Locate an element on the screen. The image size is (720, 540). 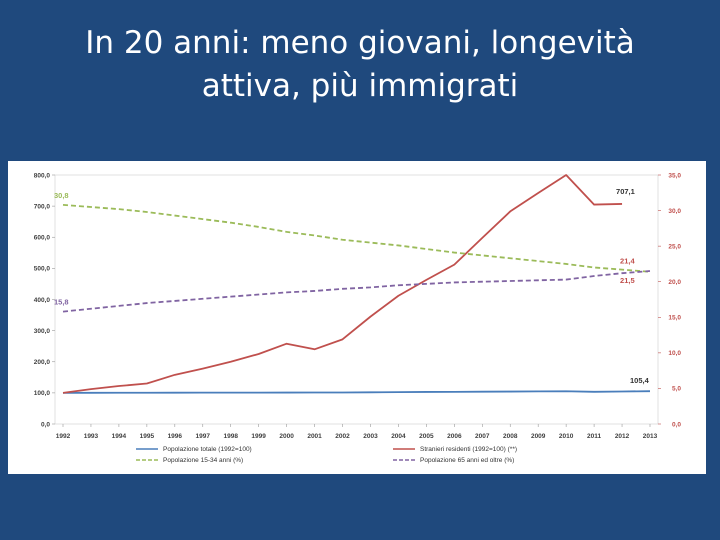
x-axis-tick-label: 2010 is located at coordinates (566, 436).